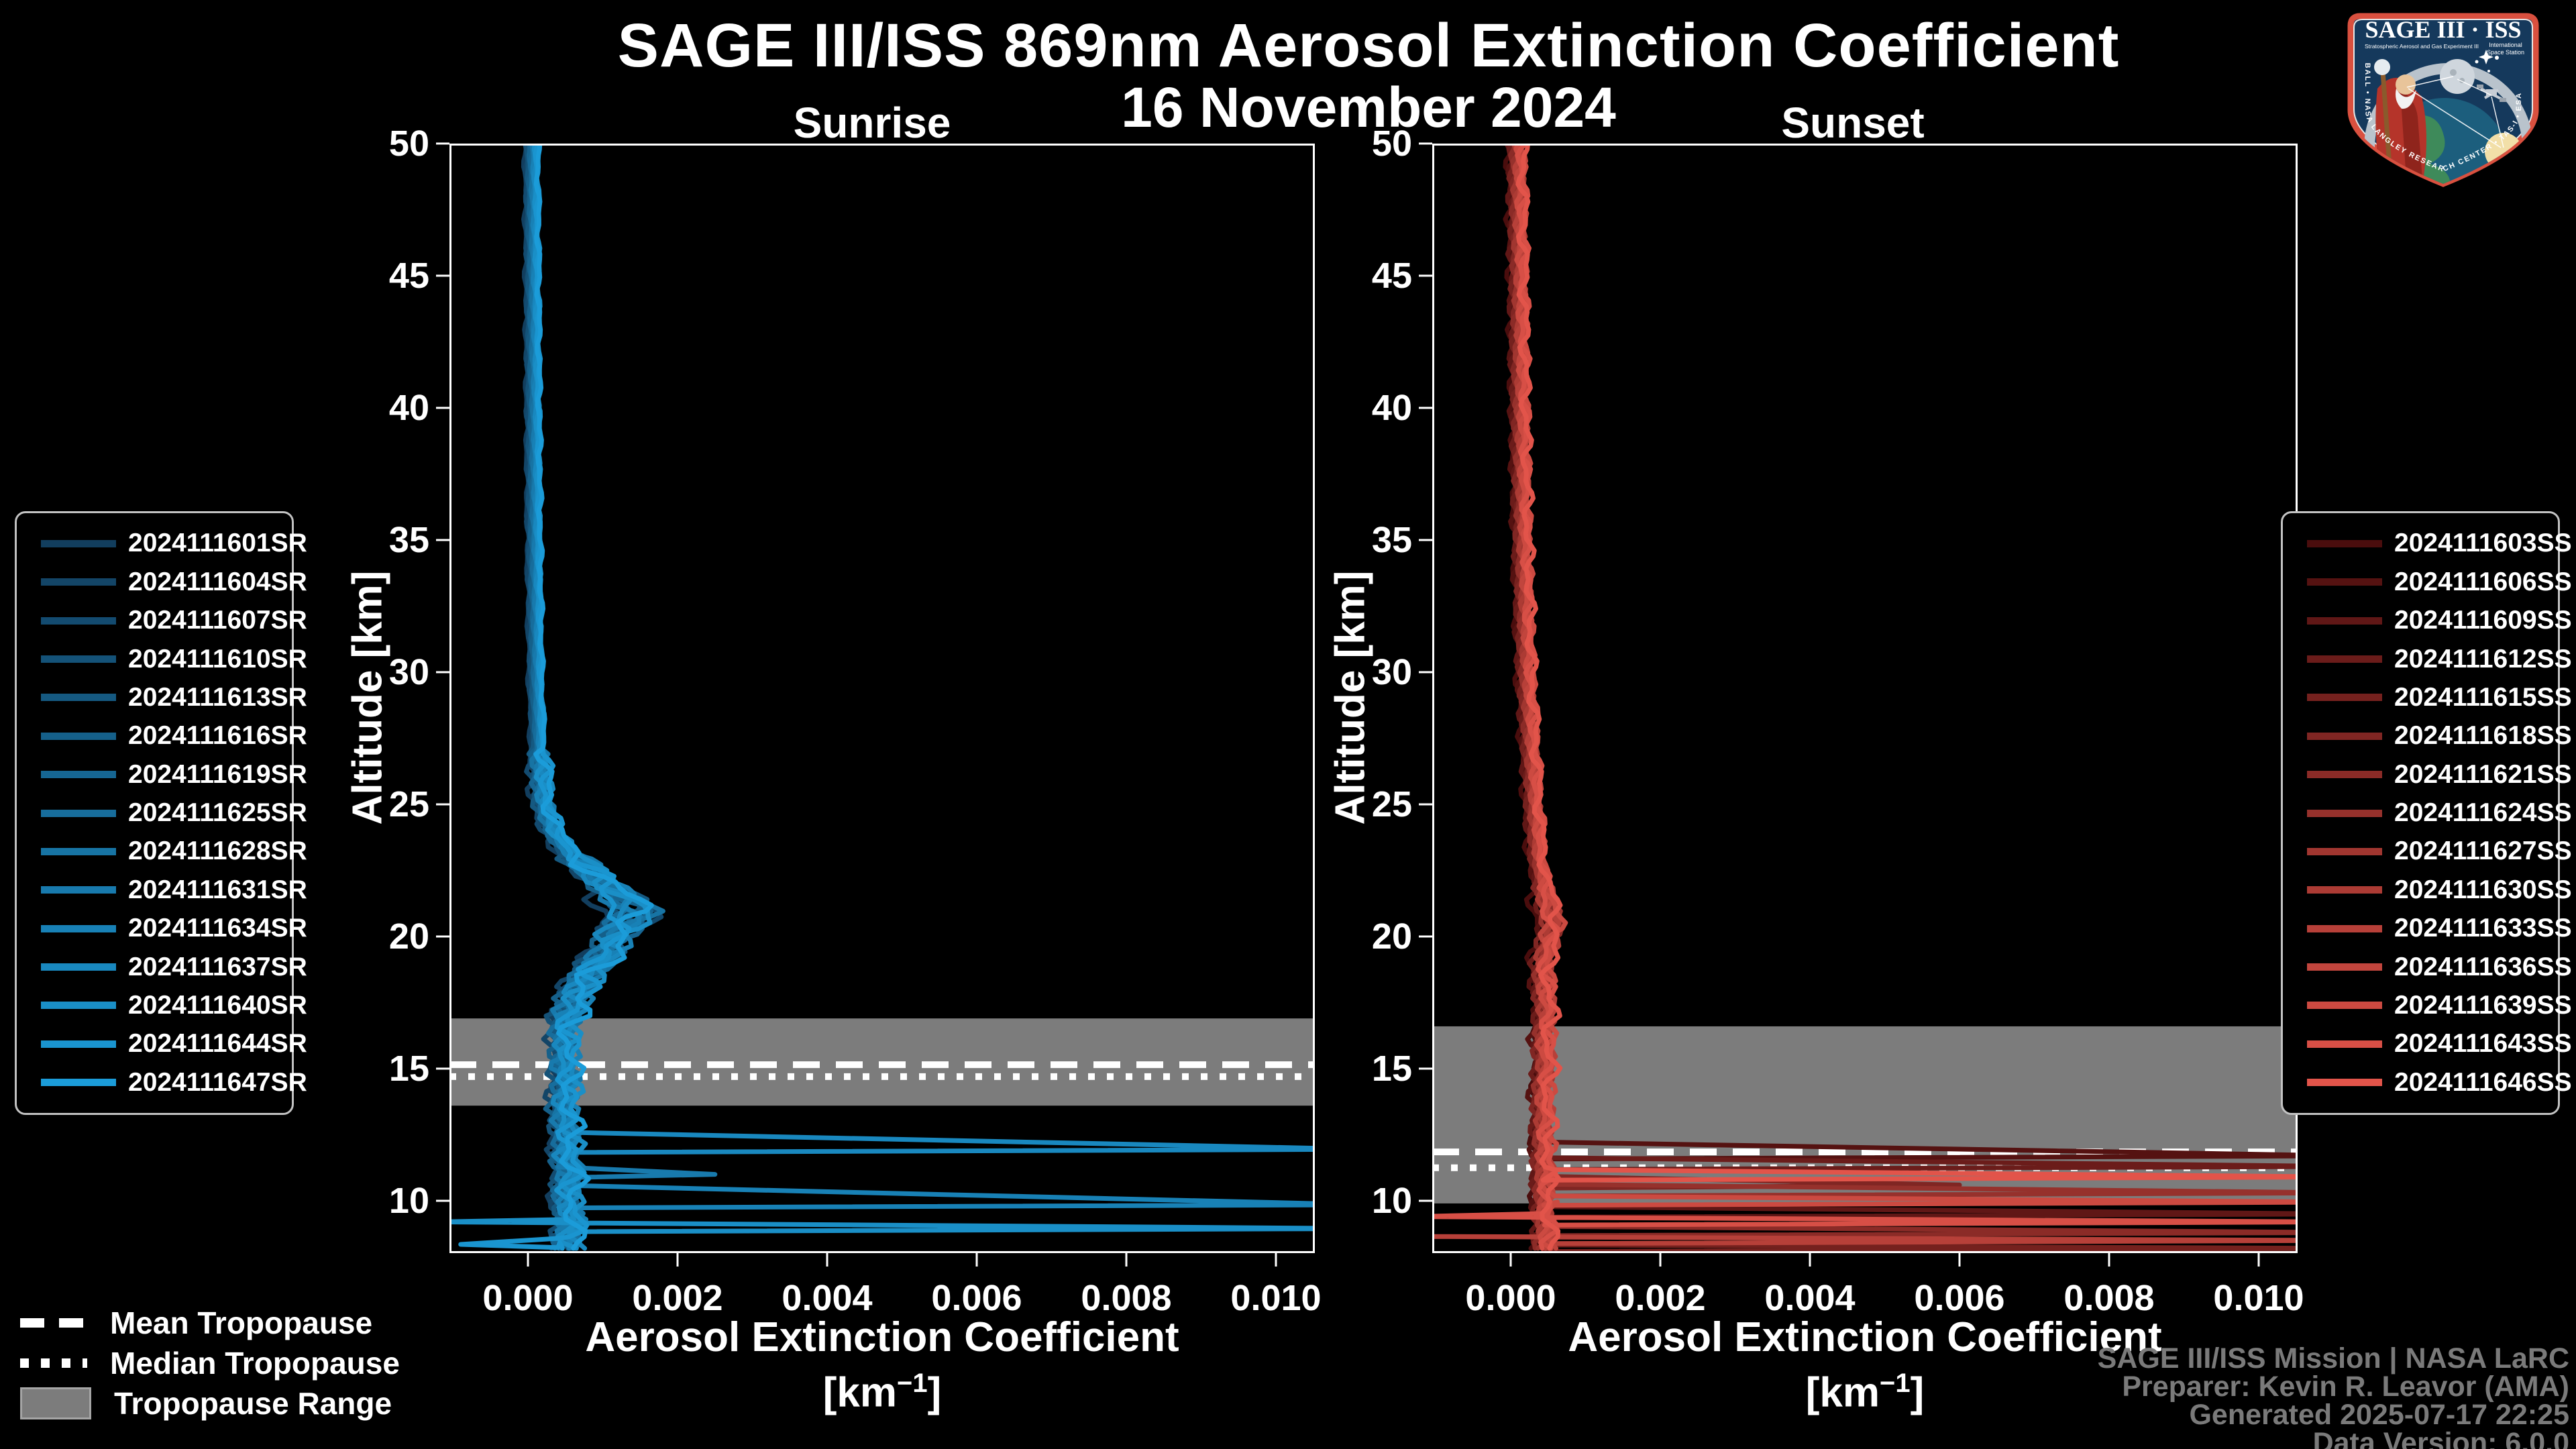  I want to click on legend-event-label: 2024111631SR, so click(217, 889).